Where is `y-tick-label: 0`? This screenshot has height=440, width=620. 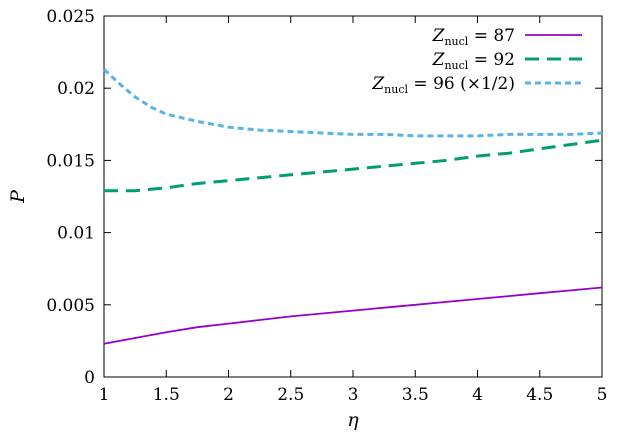 y-tick-label: 0 is located at coordinates (89, 378).